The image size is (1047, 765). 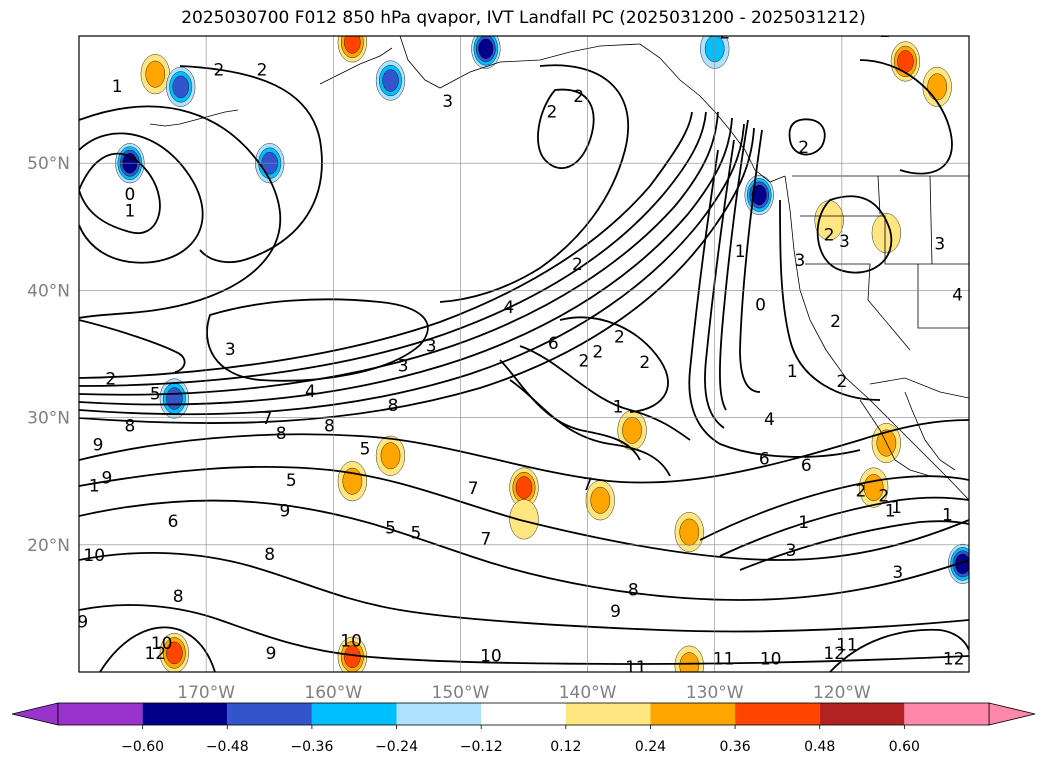 I want to click on lon-tick-label: 140°W, so click(x=588, y=693).